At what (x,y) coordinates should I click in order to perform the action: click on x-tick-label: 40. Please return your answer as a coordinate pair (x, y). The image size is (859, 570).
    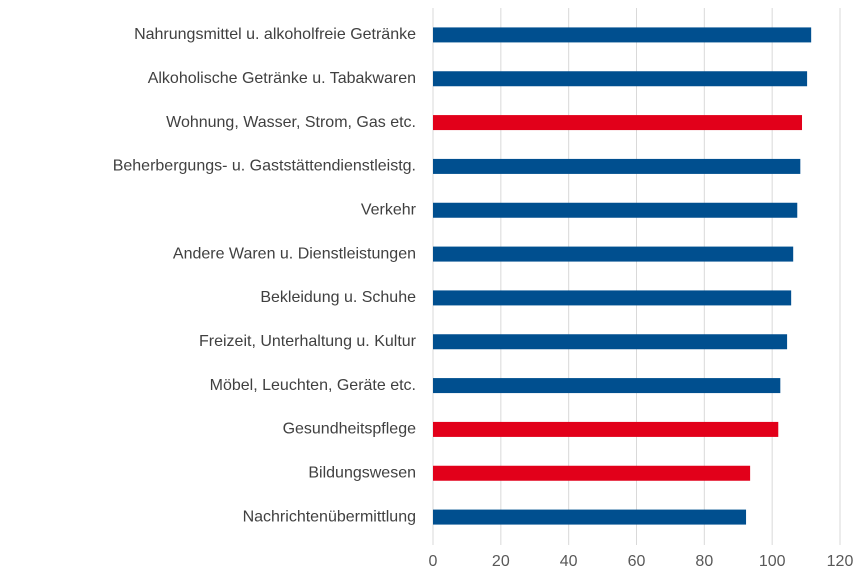
    Looking at the image, I should click on (569, 561).